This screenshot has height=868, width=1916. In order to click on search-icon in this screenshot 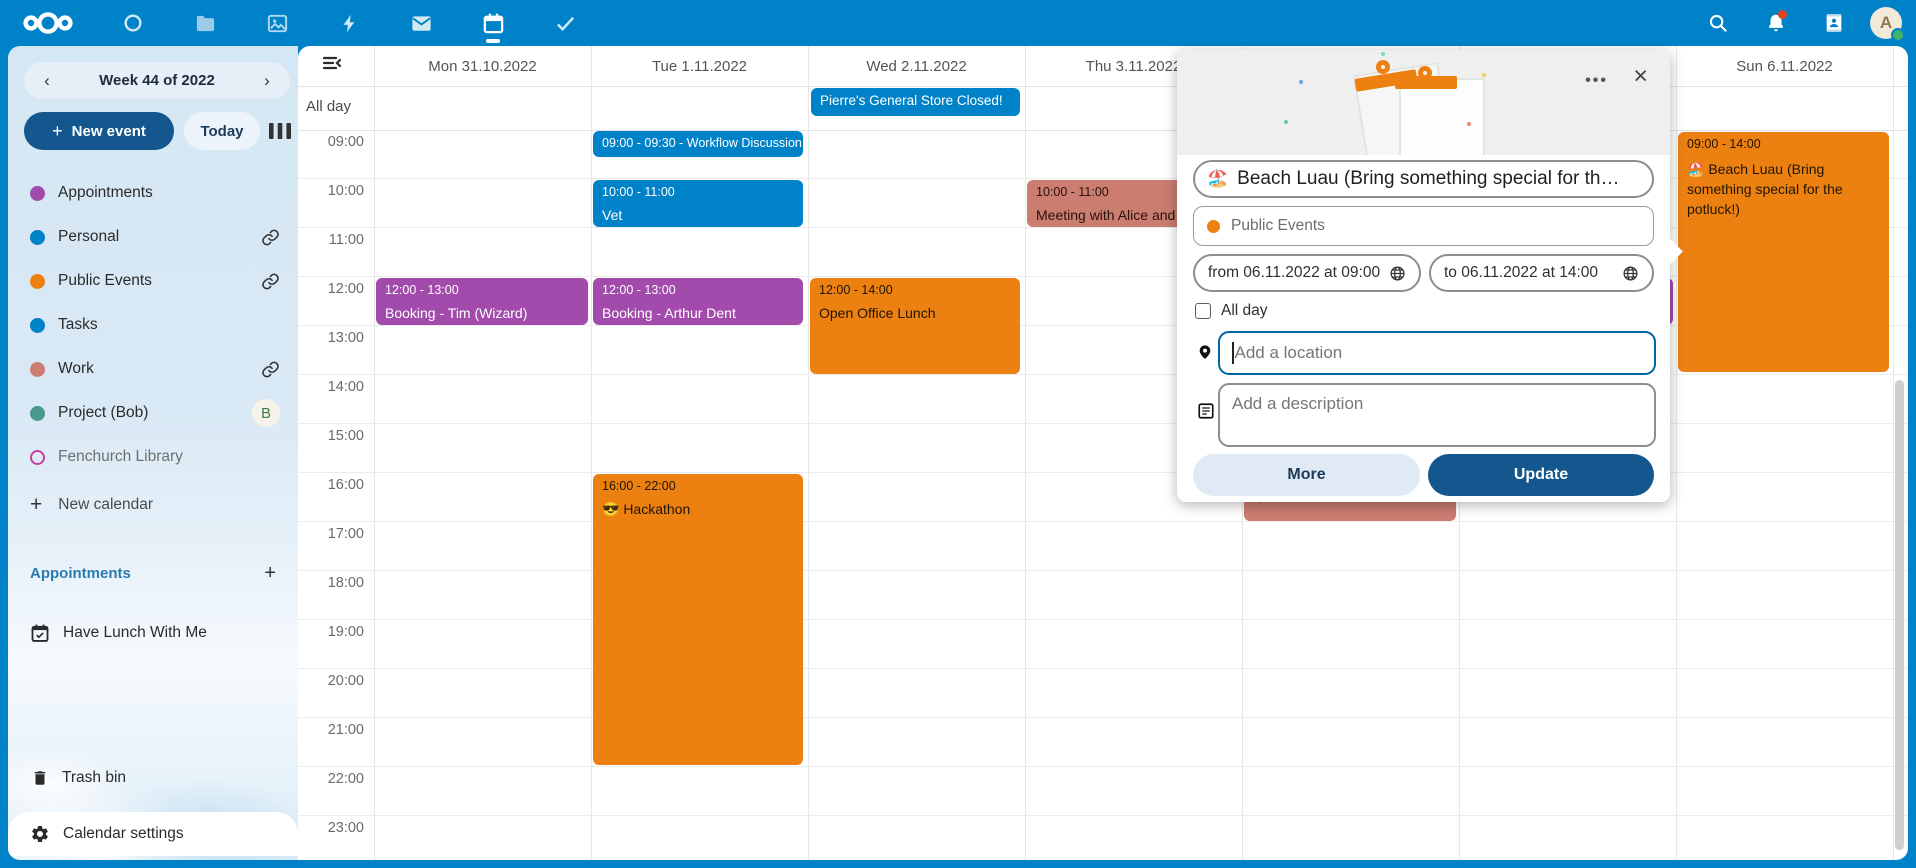, I will do `click(1718, 23)`.